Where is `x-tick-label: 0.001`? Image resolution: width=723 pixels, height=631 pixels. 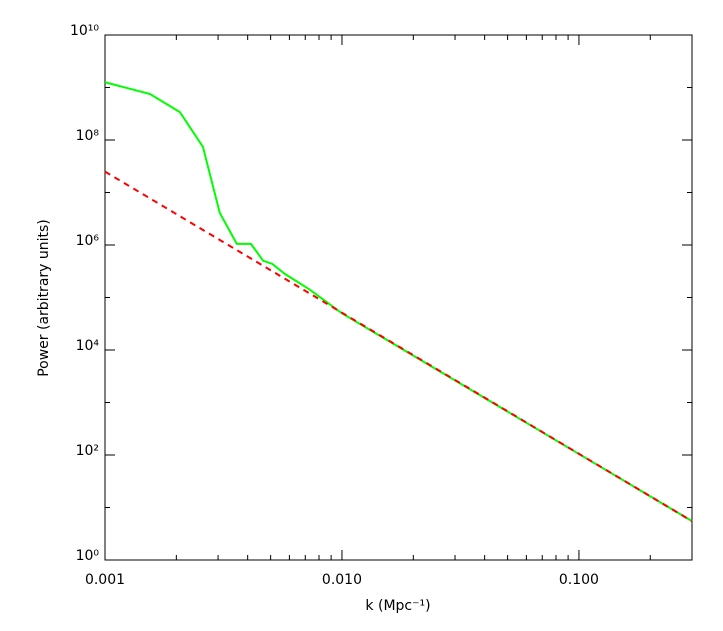 x-tick-label: 0.001 is located at coordinates (105, 580).